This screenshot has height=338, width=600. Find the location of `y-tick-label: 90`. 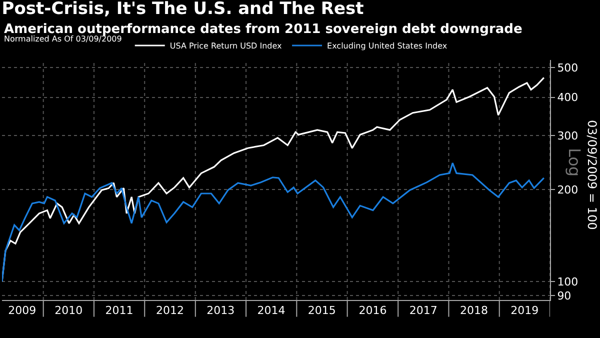

y-tick-label: 90 is located at coordinates (564, 295).